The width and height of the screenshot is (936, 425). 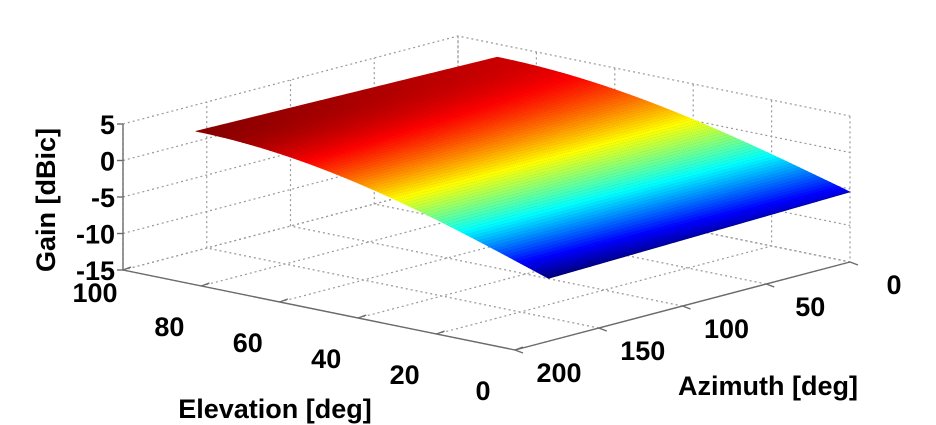 I want to click on y-tick-label: 80, so click(x=169, y=327).